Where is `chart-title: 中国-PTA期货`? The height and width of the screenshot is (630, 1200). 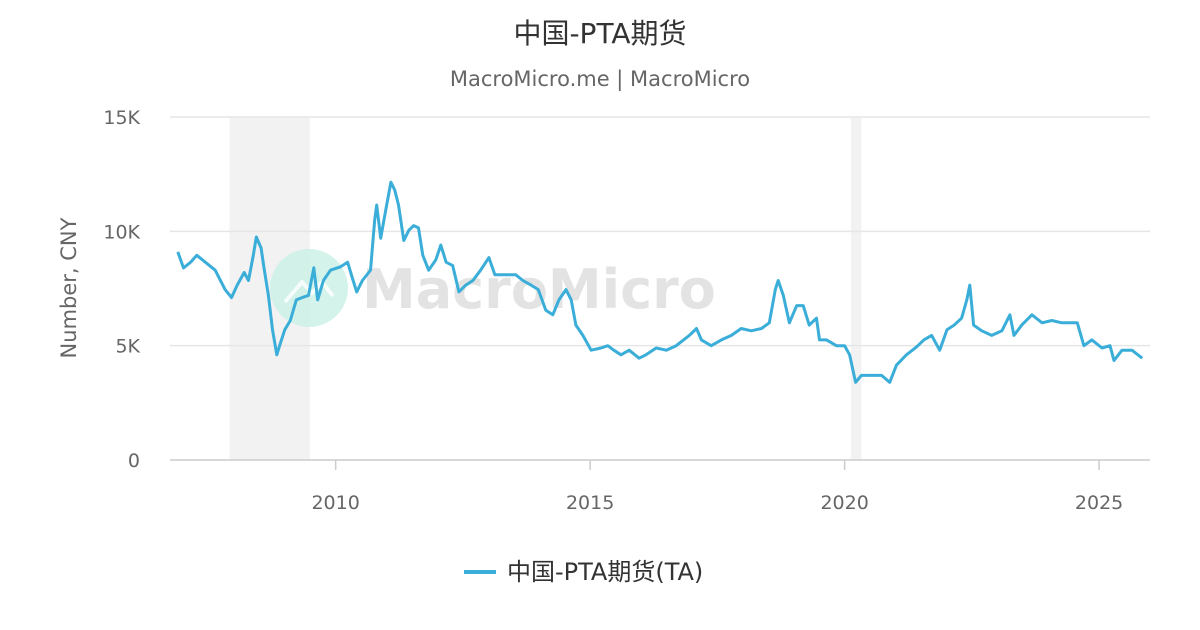 chart-title: 中国-PTA期货 is located at coordinates (599, 33).